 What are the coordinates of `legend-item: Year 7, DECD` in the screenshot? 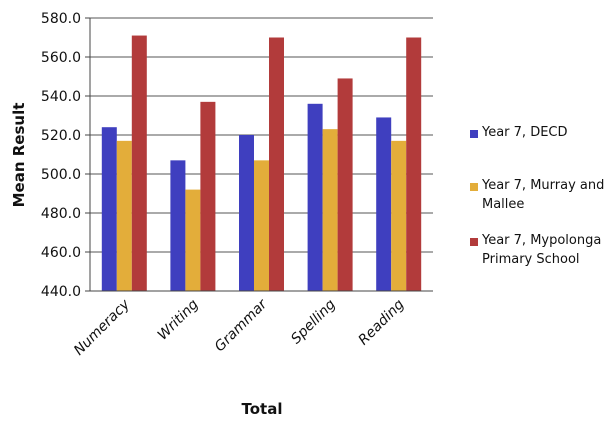 It's located at (519, 132).